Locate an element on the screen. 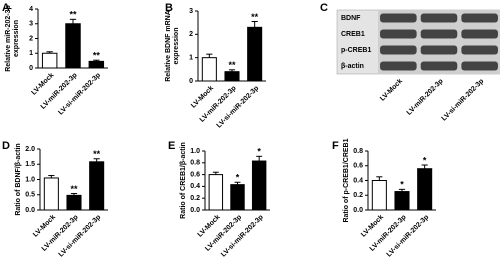 This screenshot has height=278, width=500. y-tick-label: 0.5 is located at coordinates (30, 195).